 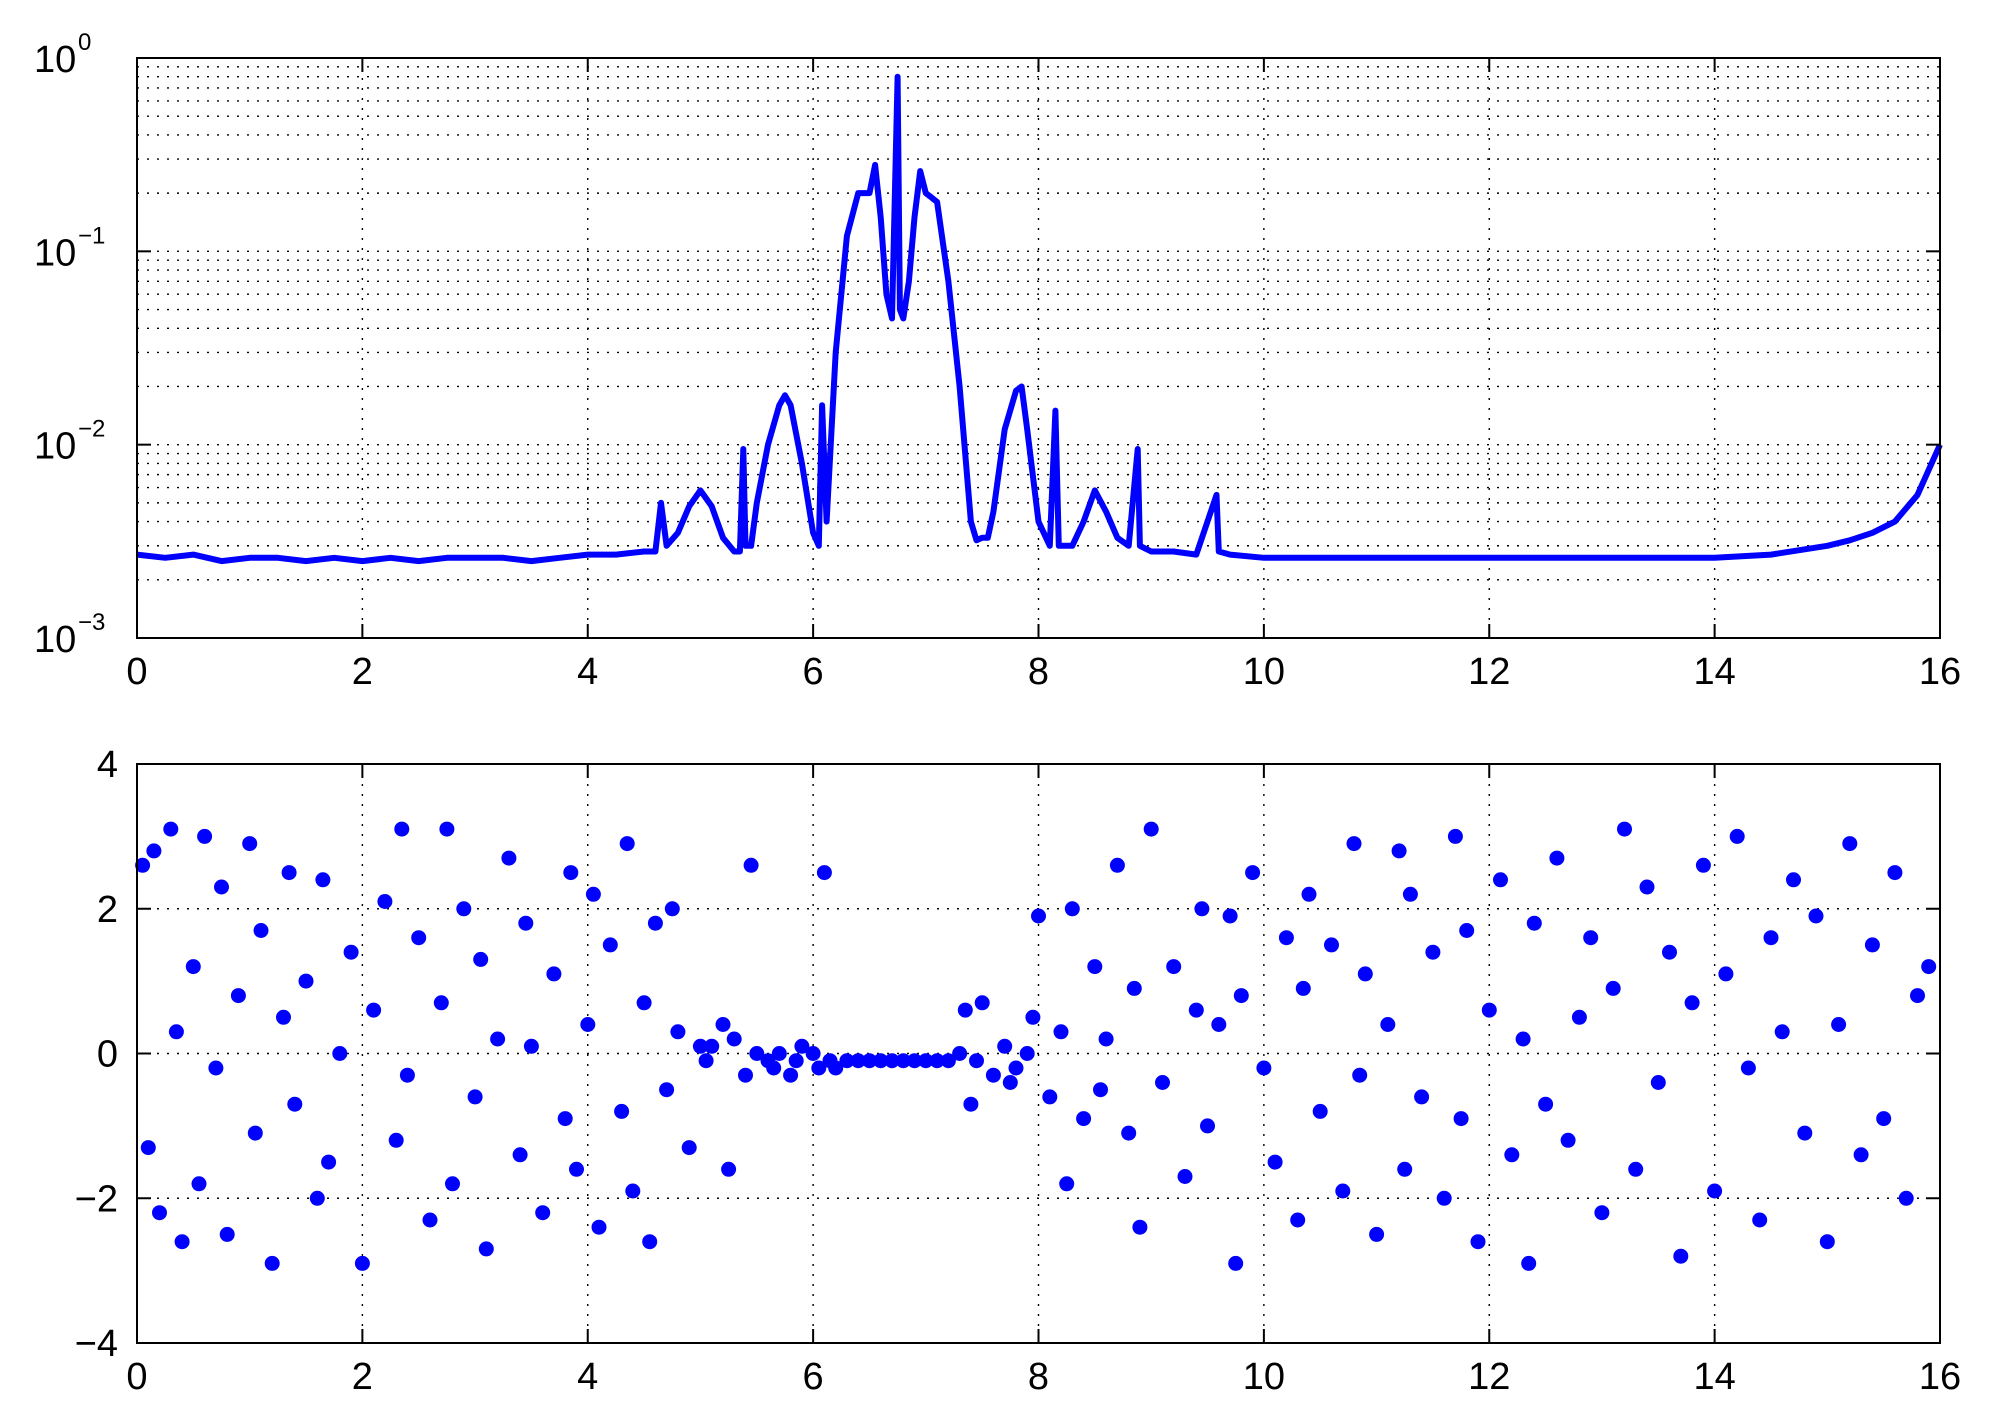 What do you see at coordinates (91, 429) in the screenshot?
I see `y-tick-exponent: −2` at bounding box center [91, 429].